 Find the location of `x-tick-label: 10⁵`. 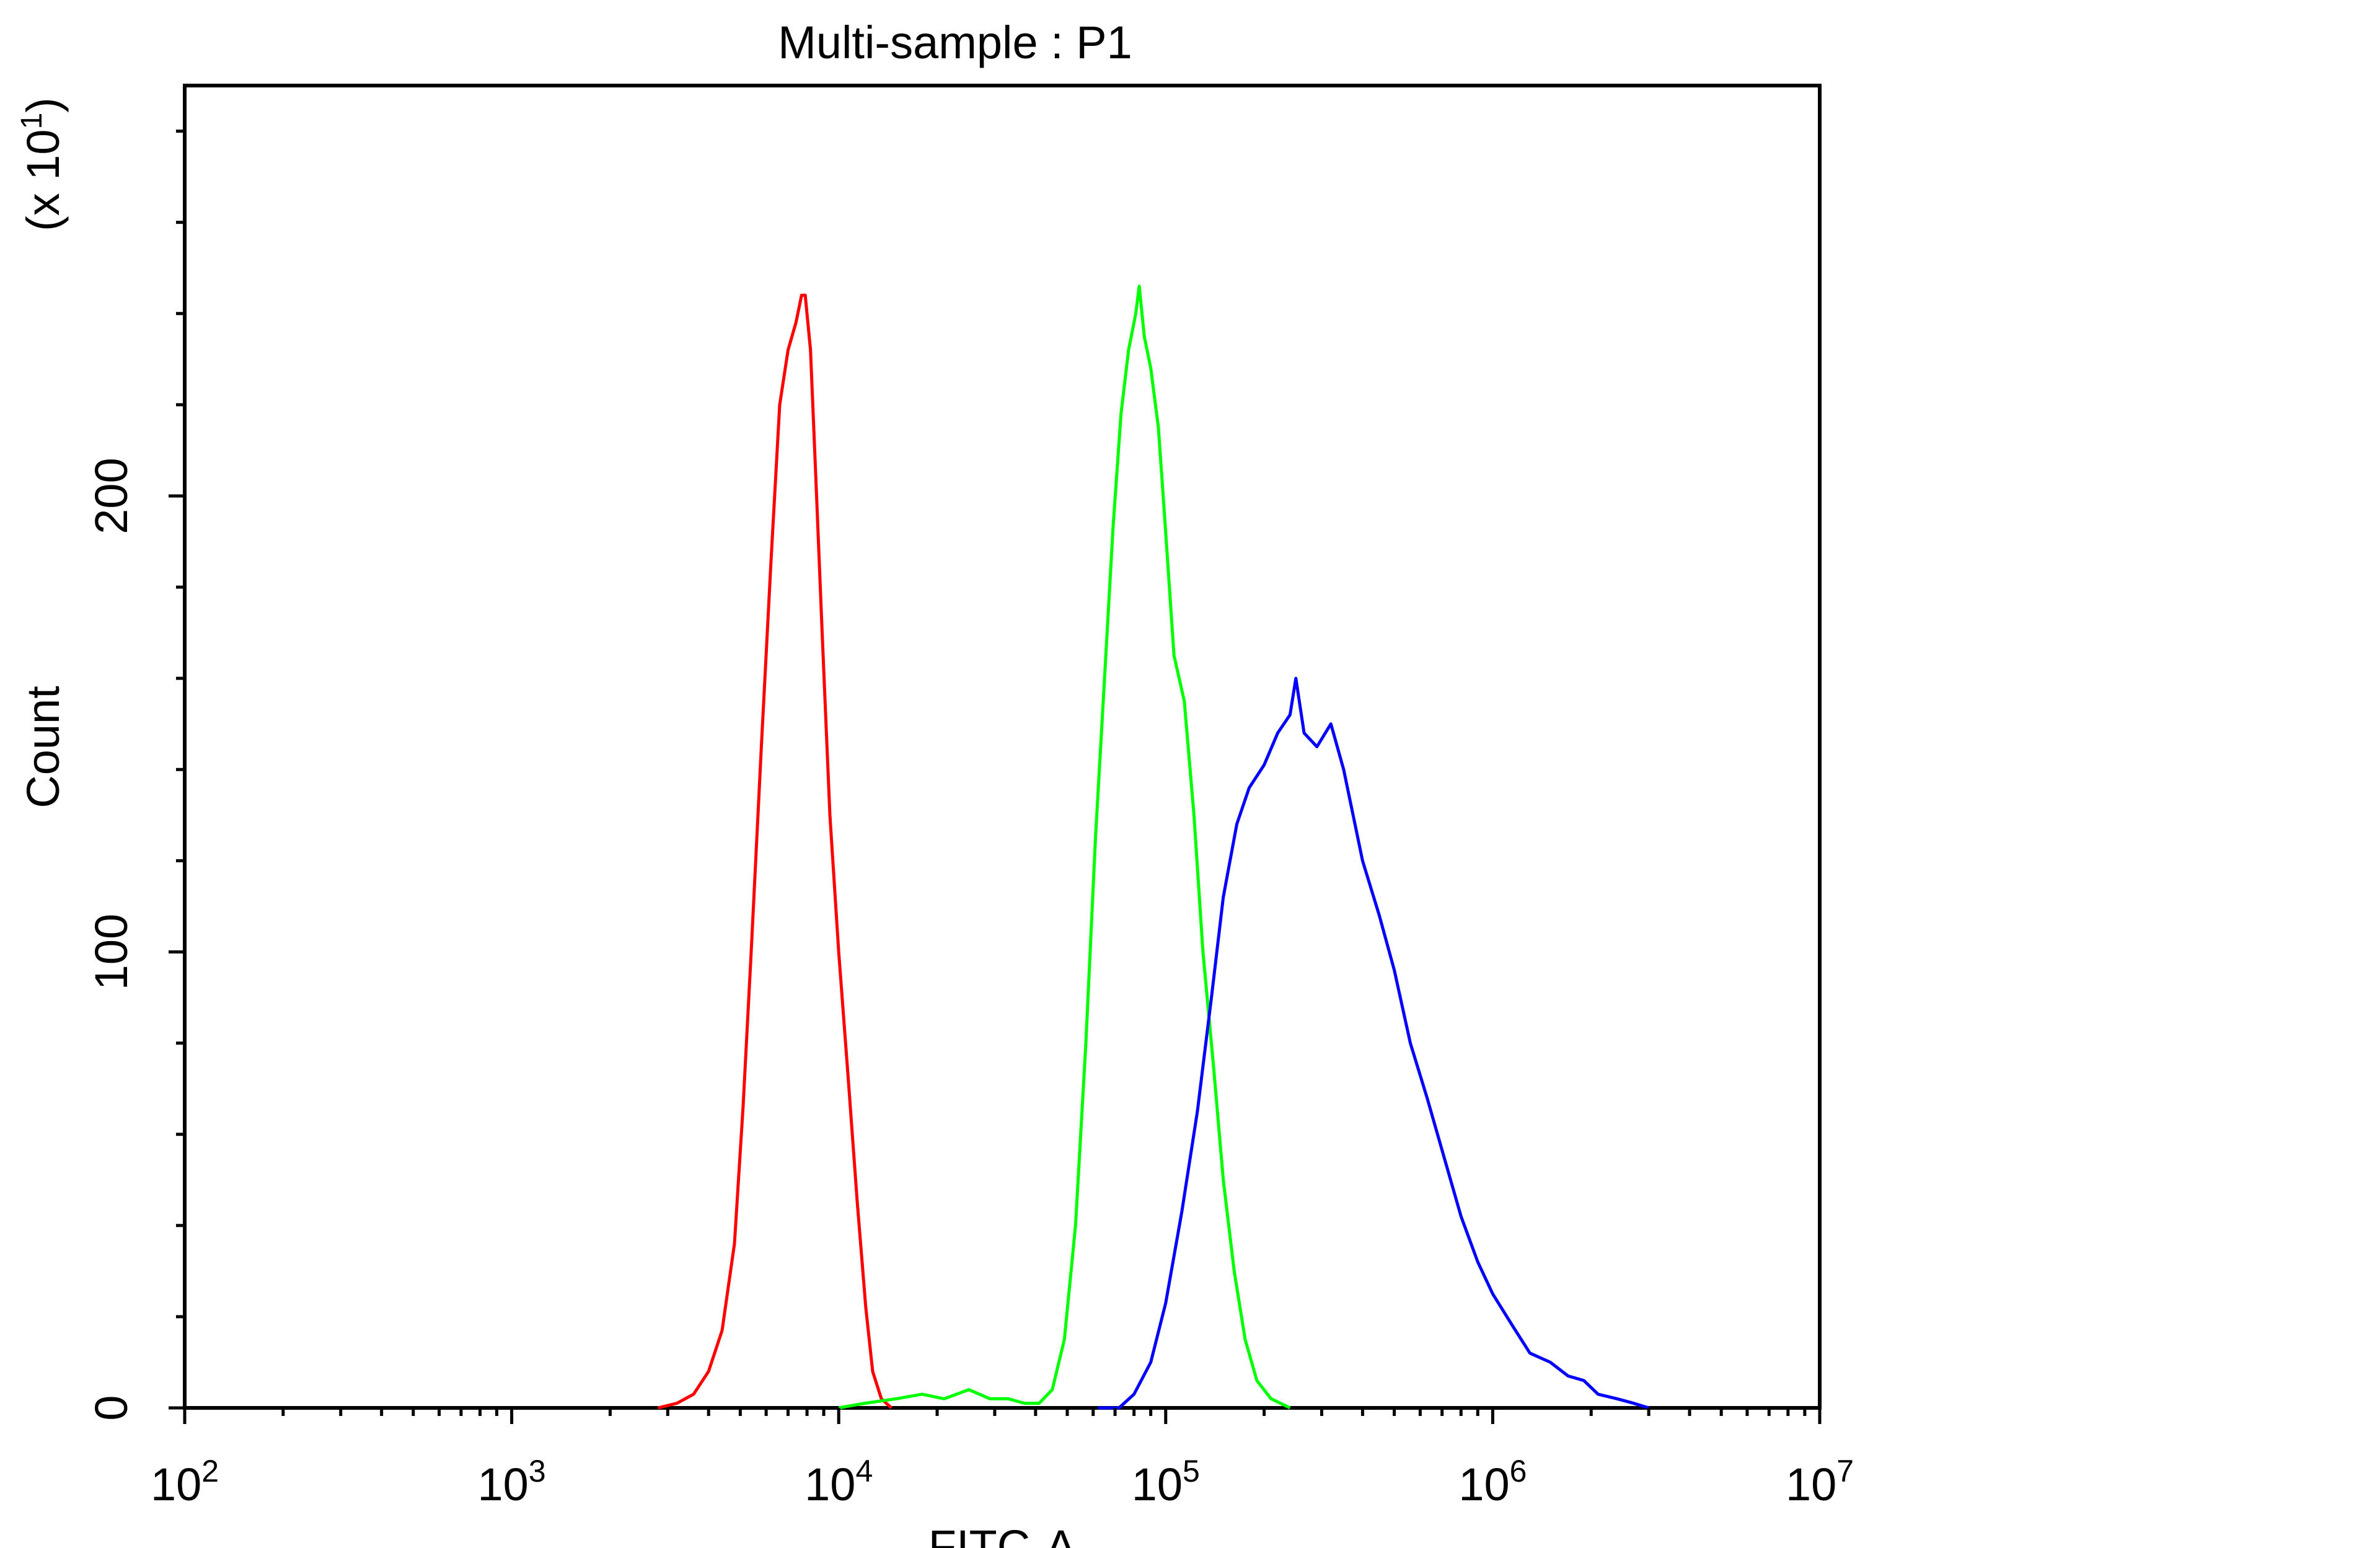

x-tick-label: 10⁵ is located at coordinates (1166, 1482).